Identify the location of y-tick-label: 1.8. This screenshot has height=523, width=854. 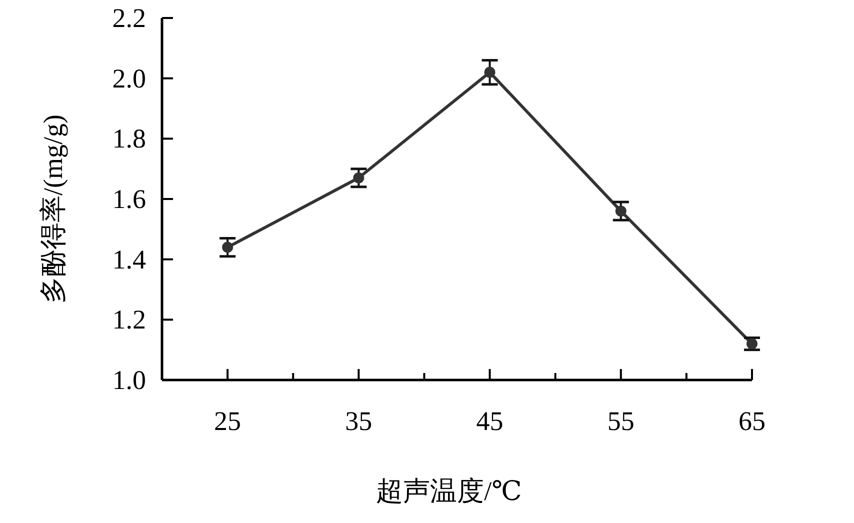
(129, 139).